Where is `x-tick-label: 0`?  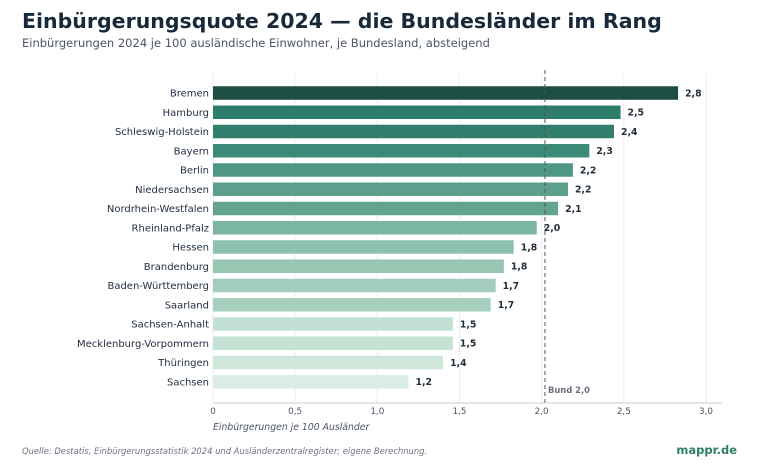
x-tick-label: 0 is located at coordinates (213, 412).